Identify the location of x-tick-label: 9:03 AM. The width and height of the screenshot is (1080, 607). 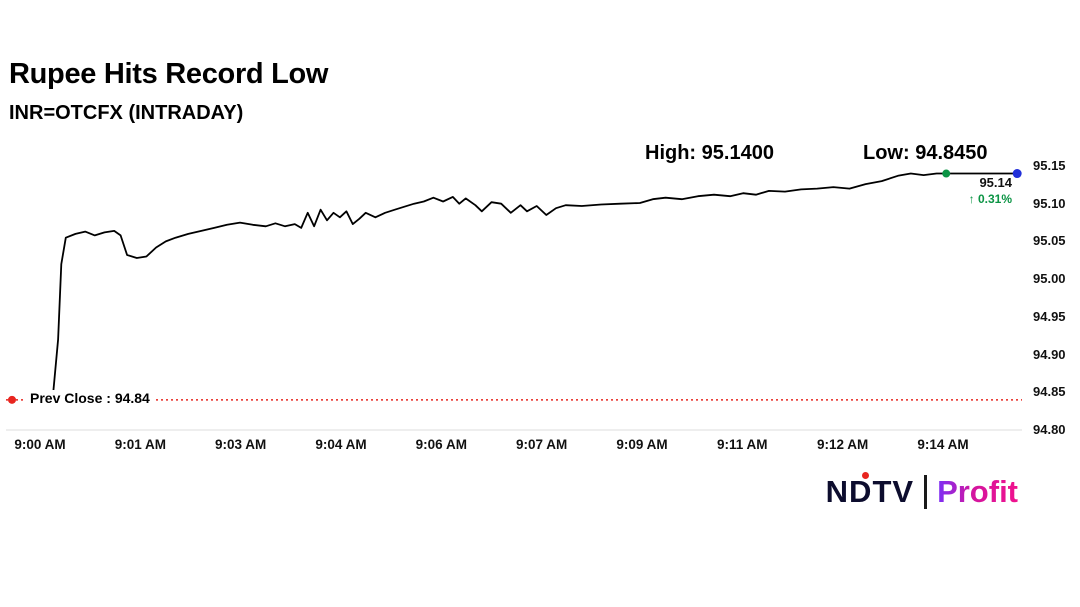
(241, 444).